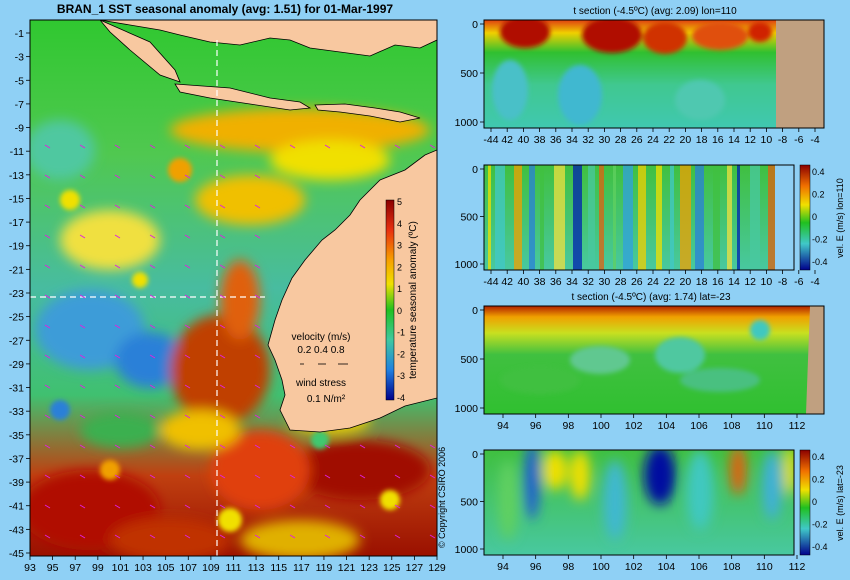 This screenshot has width=850, height=580. I want to click on y-tick-label: -29, so click(16, 365).